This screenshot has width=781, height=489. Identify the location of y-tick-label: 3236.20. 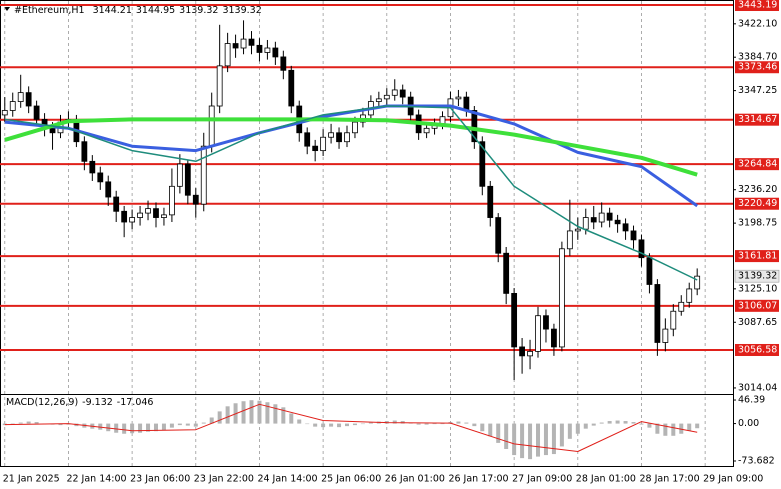
(757, 189).